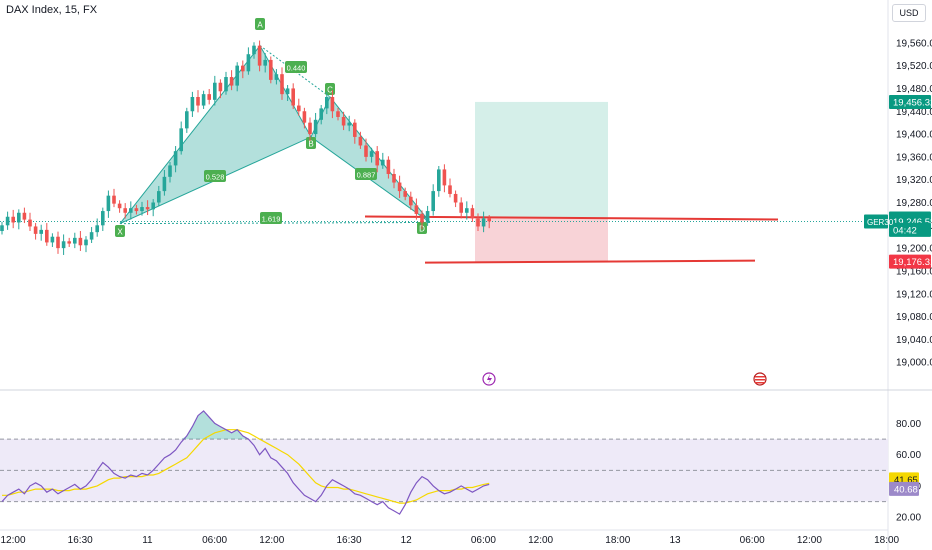 The width and height of the screenshot is (932, 550). I want to click on price-tick-label: 19,560.00, so click(914, 43).